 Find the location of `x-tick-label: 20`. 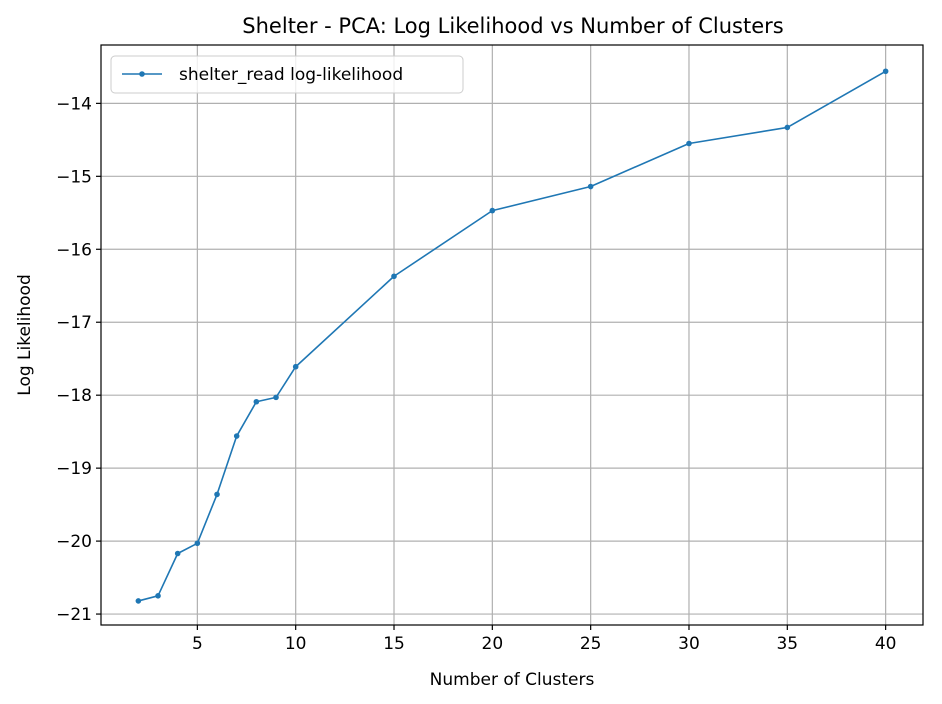

x-tick-label: 20 is located at coordinates (493, 644).